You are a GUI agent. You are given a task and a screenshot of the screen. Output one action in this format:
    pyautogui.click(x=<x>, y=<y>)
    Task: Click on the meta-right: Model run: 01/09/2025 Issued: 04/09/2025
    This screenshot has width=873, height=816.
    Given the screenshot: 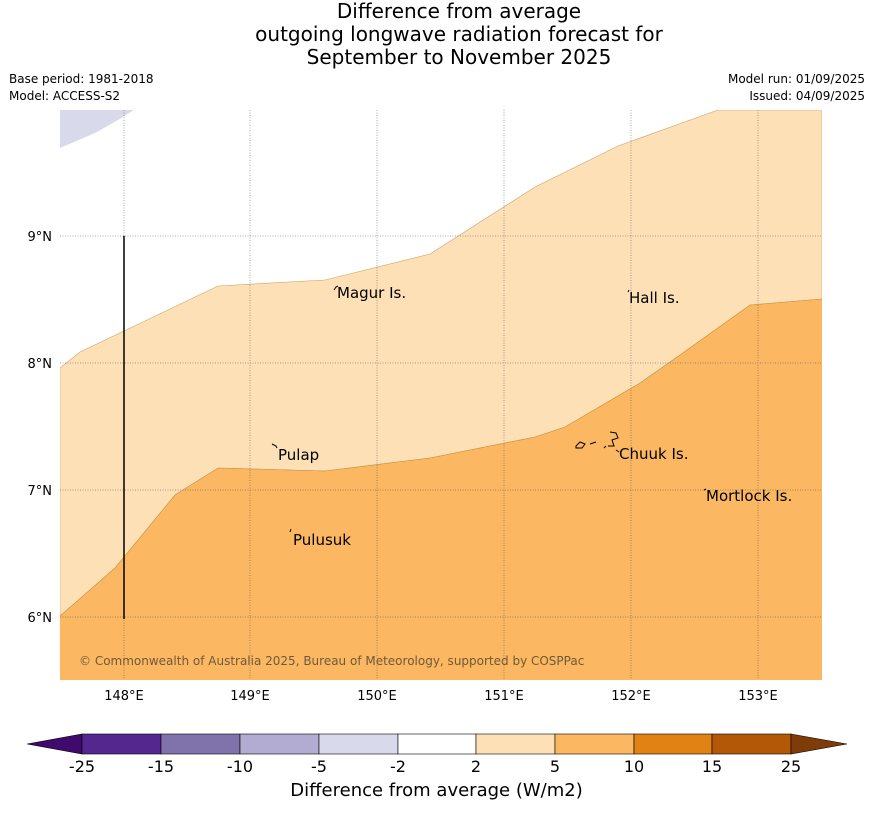 What is the action you would take?
    pyautogui.click(x=796, y=88)
    